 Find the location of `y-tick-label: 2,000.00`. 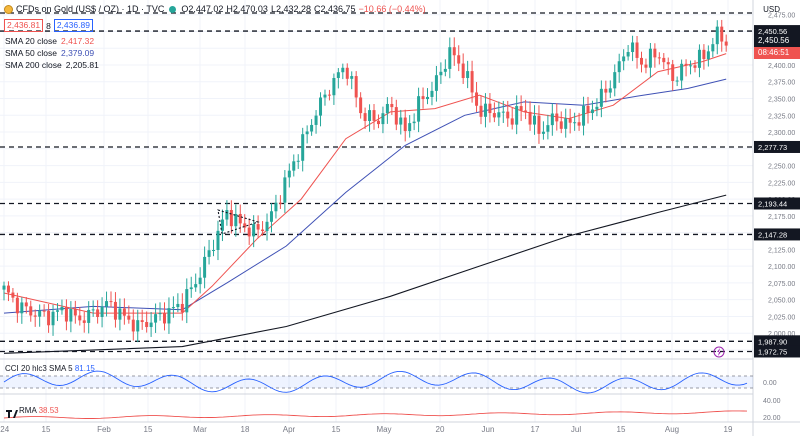

y-tick-label: 2,000.00 is located at coordinates (781, 334).